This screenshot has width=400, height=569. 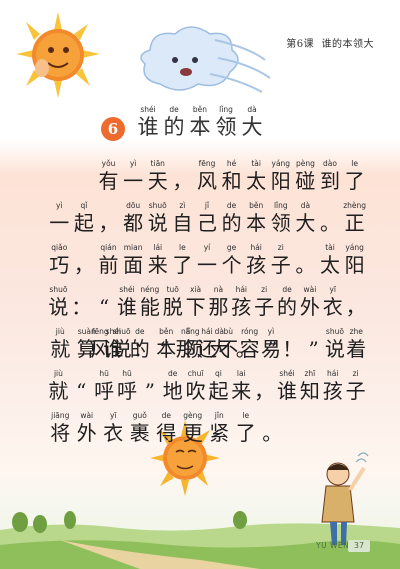 I want to click on character-cell: yǒu 有, so click(x=108, y=179).